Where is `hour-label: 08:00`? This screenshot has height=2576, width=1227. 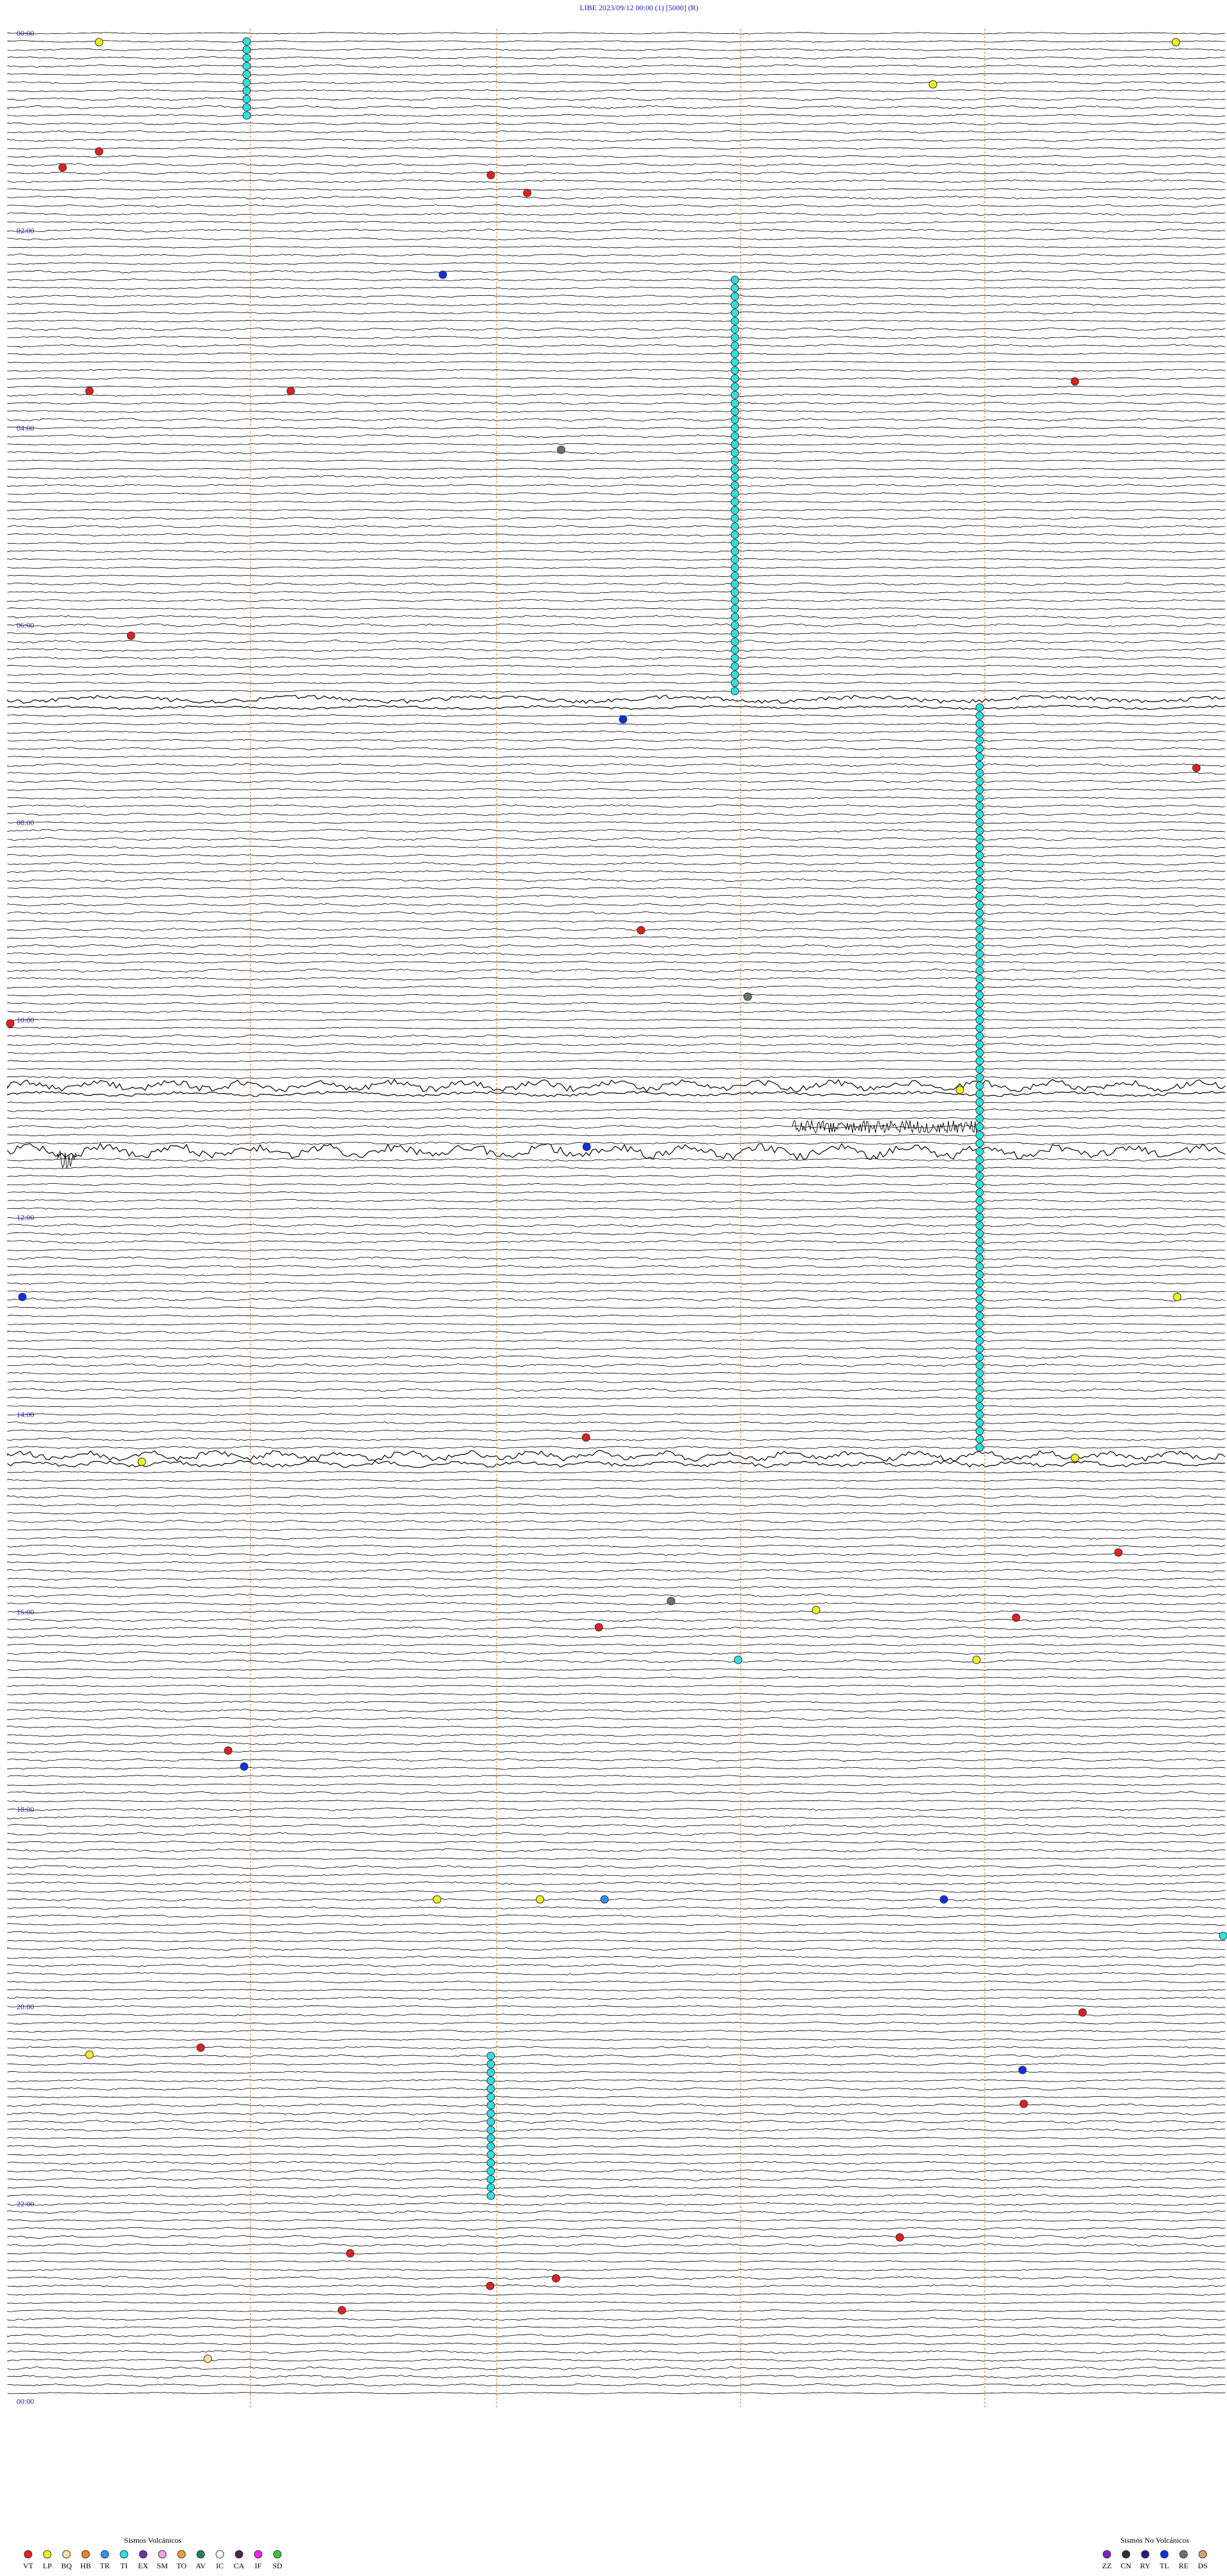
hour-label: 08:00 is located at coordinates (25, 822).